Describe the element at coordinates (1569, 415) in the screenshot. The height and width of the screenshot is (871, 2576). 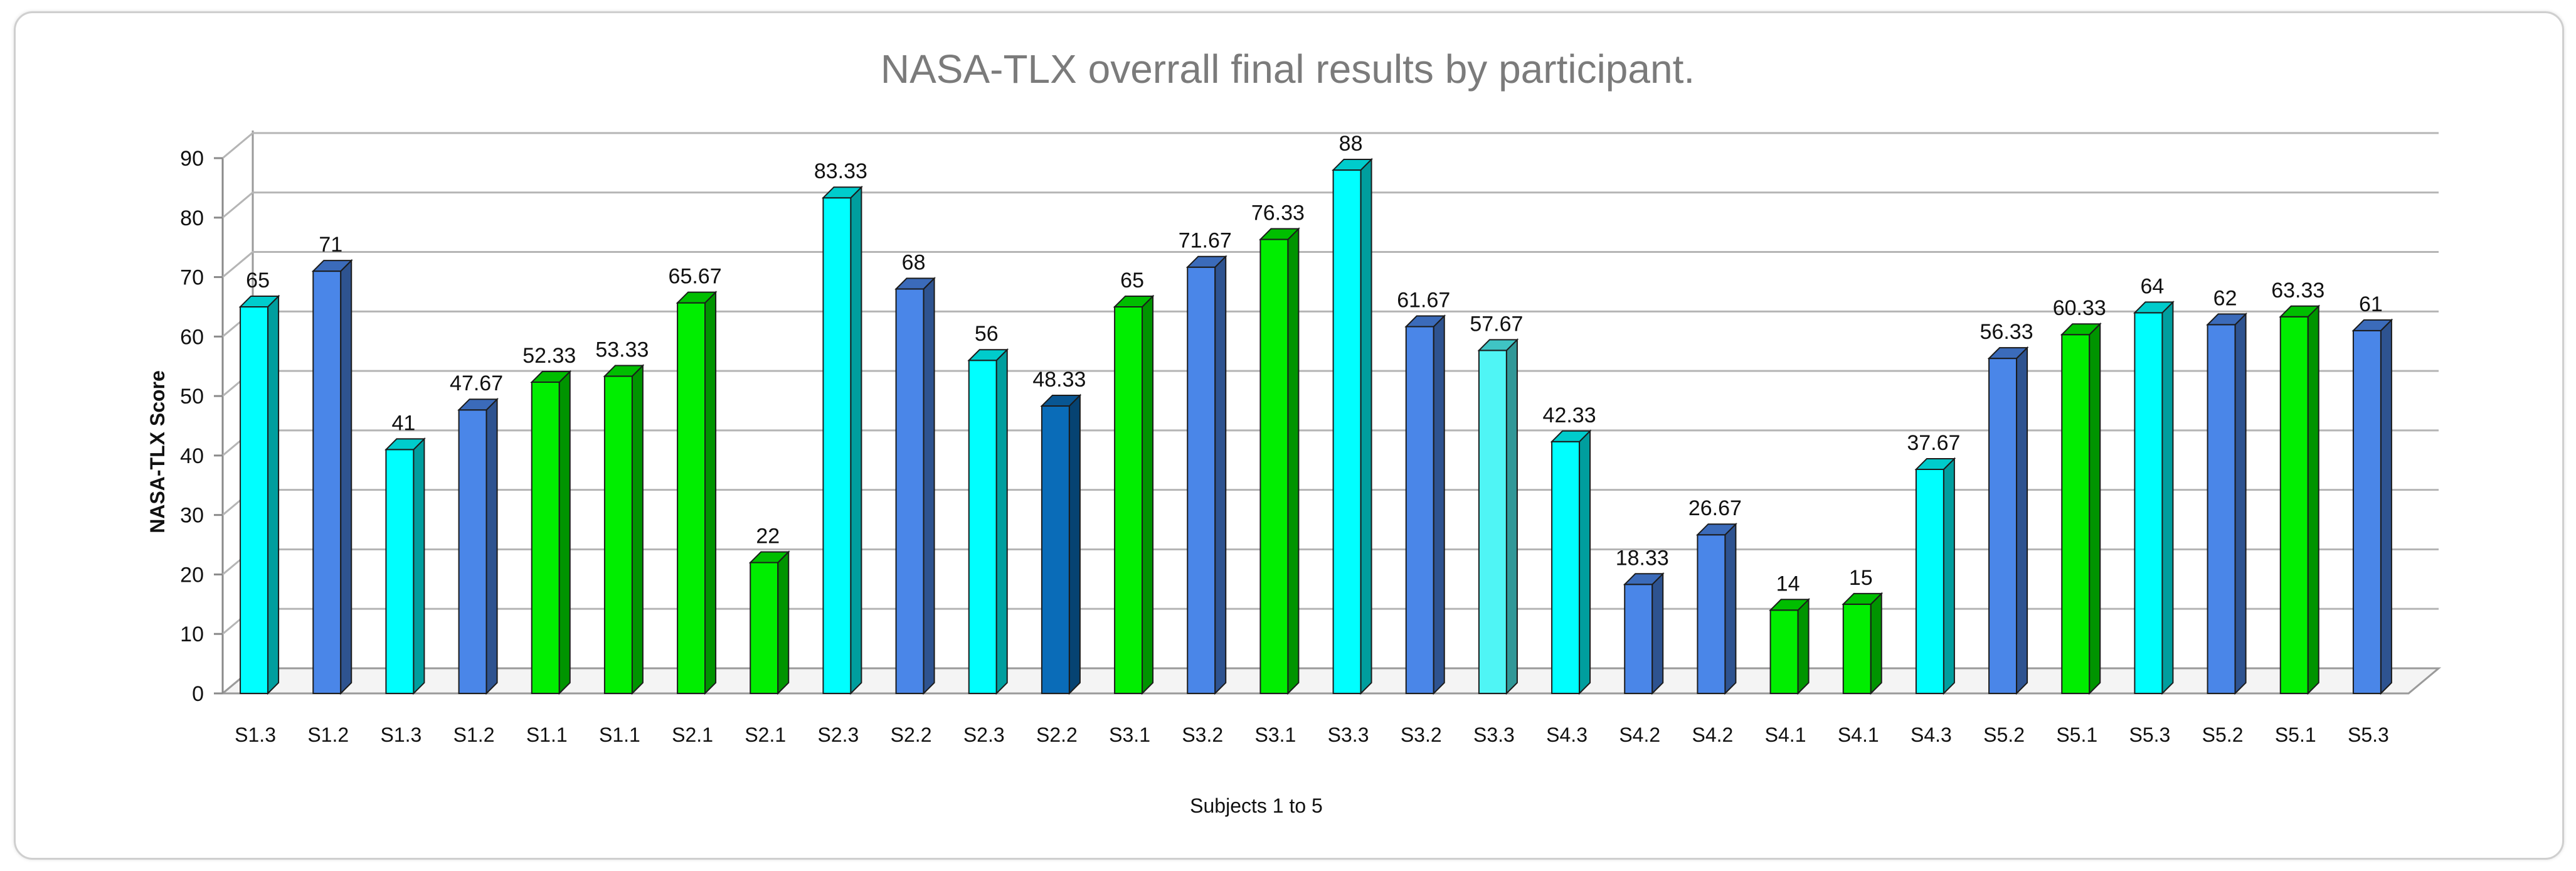
I see `bar-value-label: 42.33` at that location.